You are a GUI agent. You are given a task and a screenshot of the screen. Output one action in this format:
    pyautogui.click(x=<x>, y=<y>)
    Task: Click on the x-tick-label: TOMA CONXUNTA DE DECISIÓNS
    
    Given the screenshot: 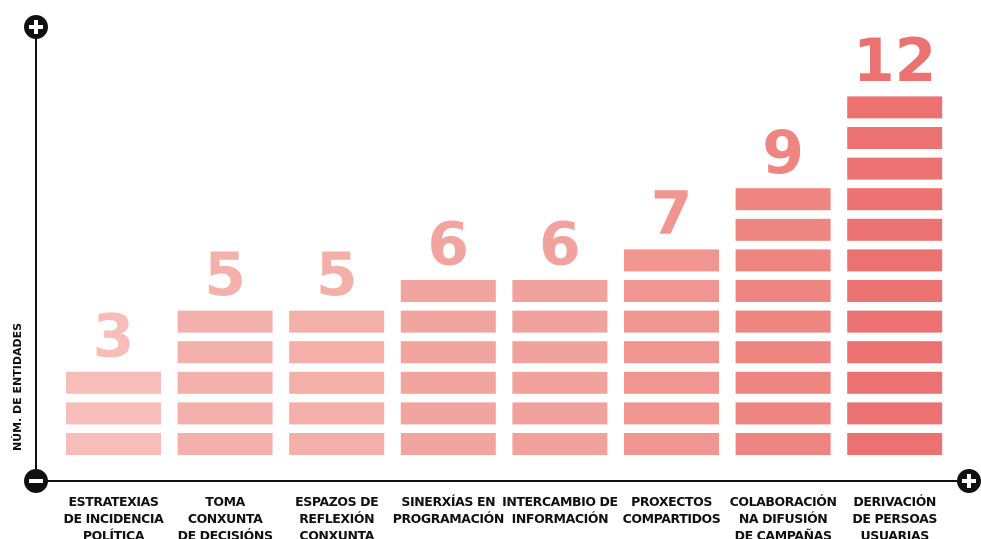 What is the action you would take?
    pyautogui.click(x=225, y=516)
    